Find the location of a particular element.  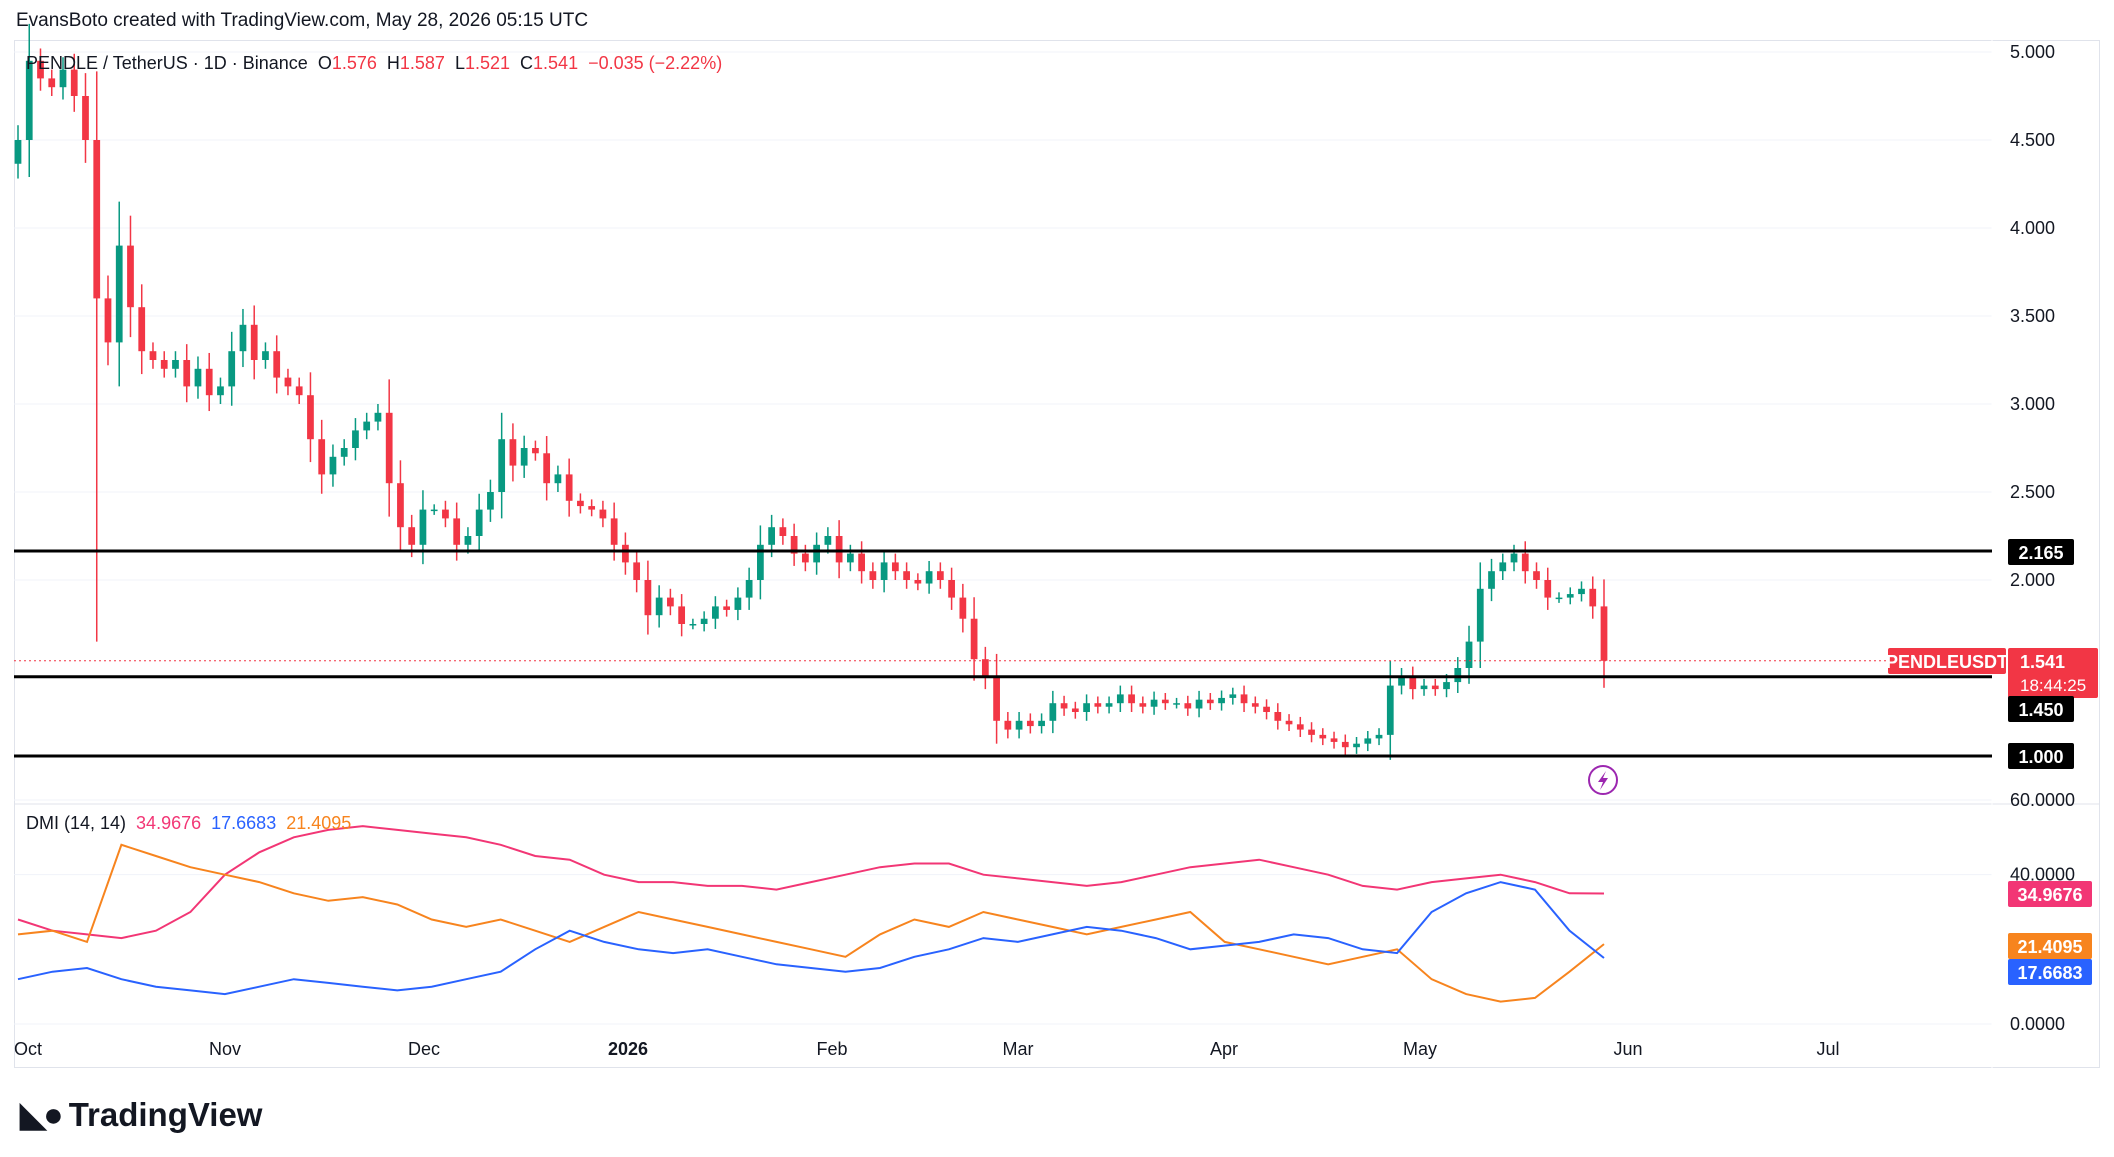

tradingview-logo: ◣● TradingView is located at coordinates (141, 1115).